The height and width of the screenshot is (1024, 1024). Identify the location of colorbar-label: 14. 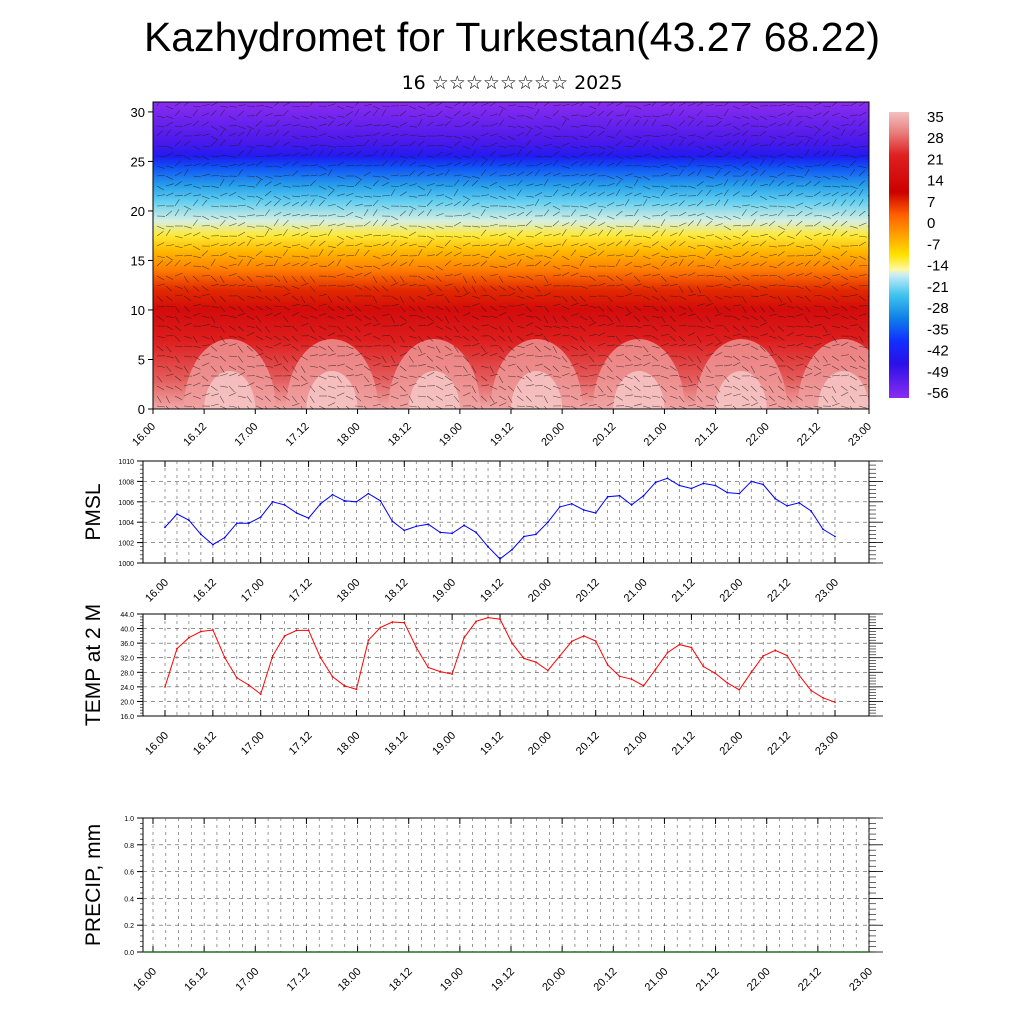
(935, 181).